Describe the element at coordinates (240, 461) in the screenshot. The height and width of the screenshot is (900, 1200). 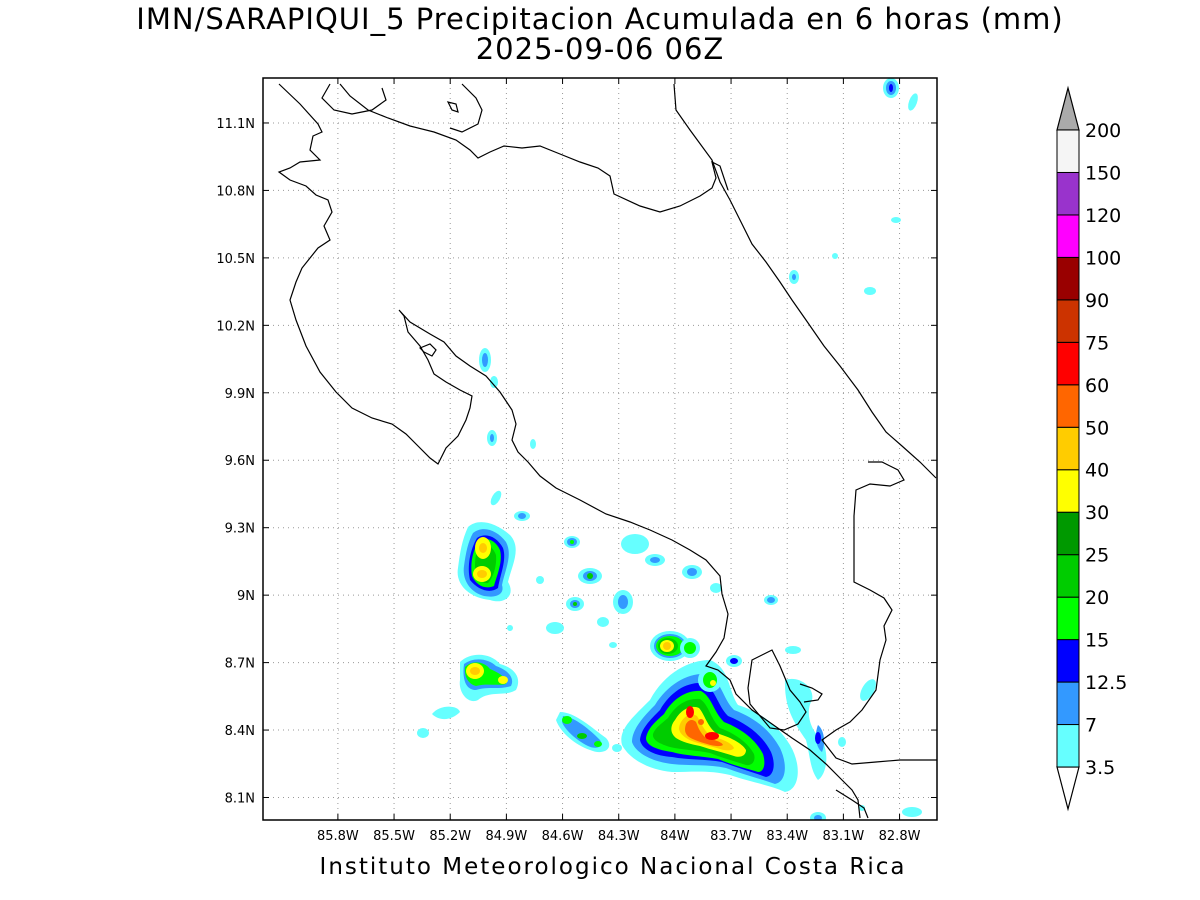
I see `lat-tick-label: 9.6N` at that location.